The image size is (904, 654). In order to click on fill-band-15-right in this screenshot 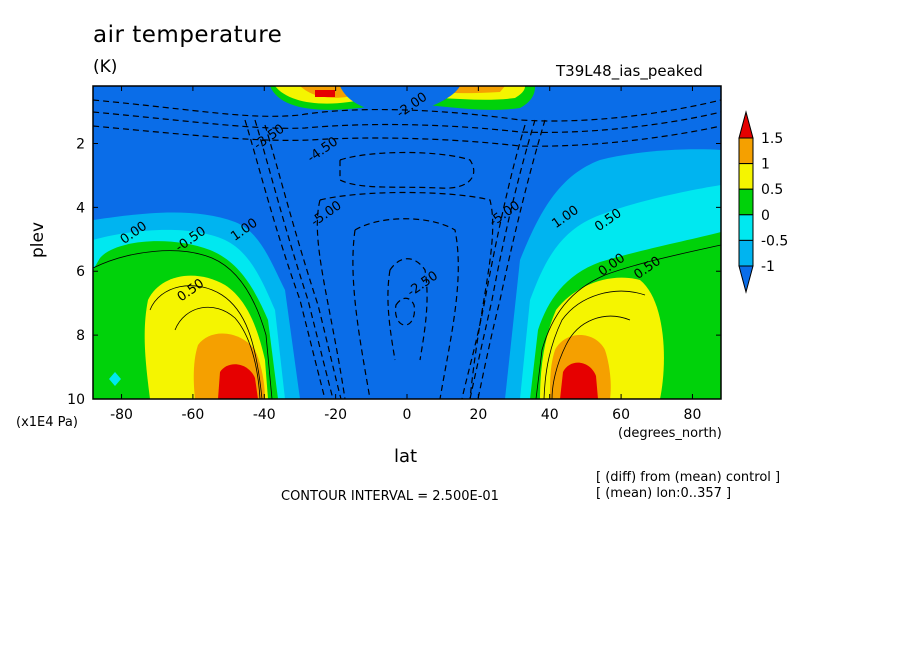, I will do `click(579, 380)`.